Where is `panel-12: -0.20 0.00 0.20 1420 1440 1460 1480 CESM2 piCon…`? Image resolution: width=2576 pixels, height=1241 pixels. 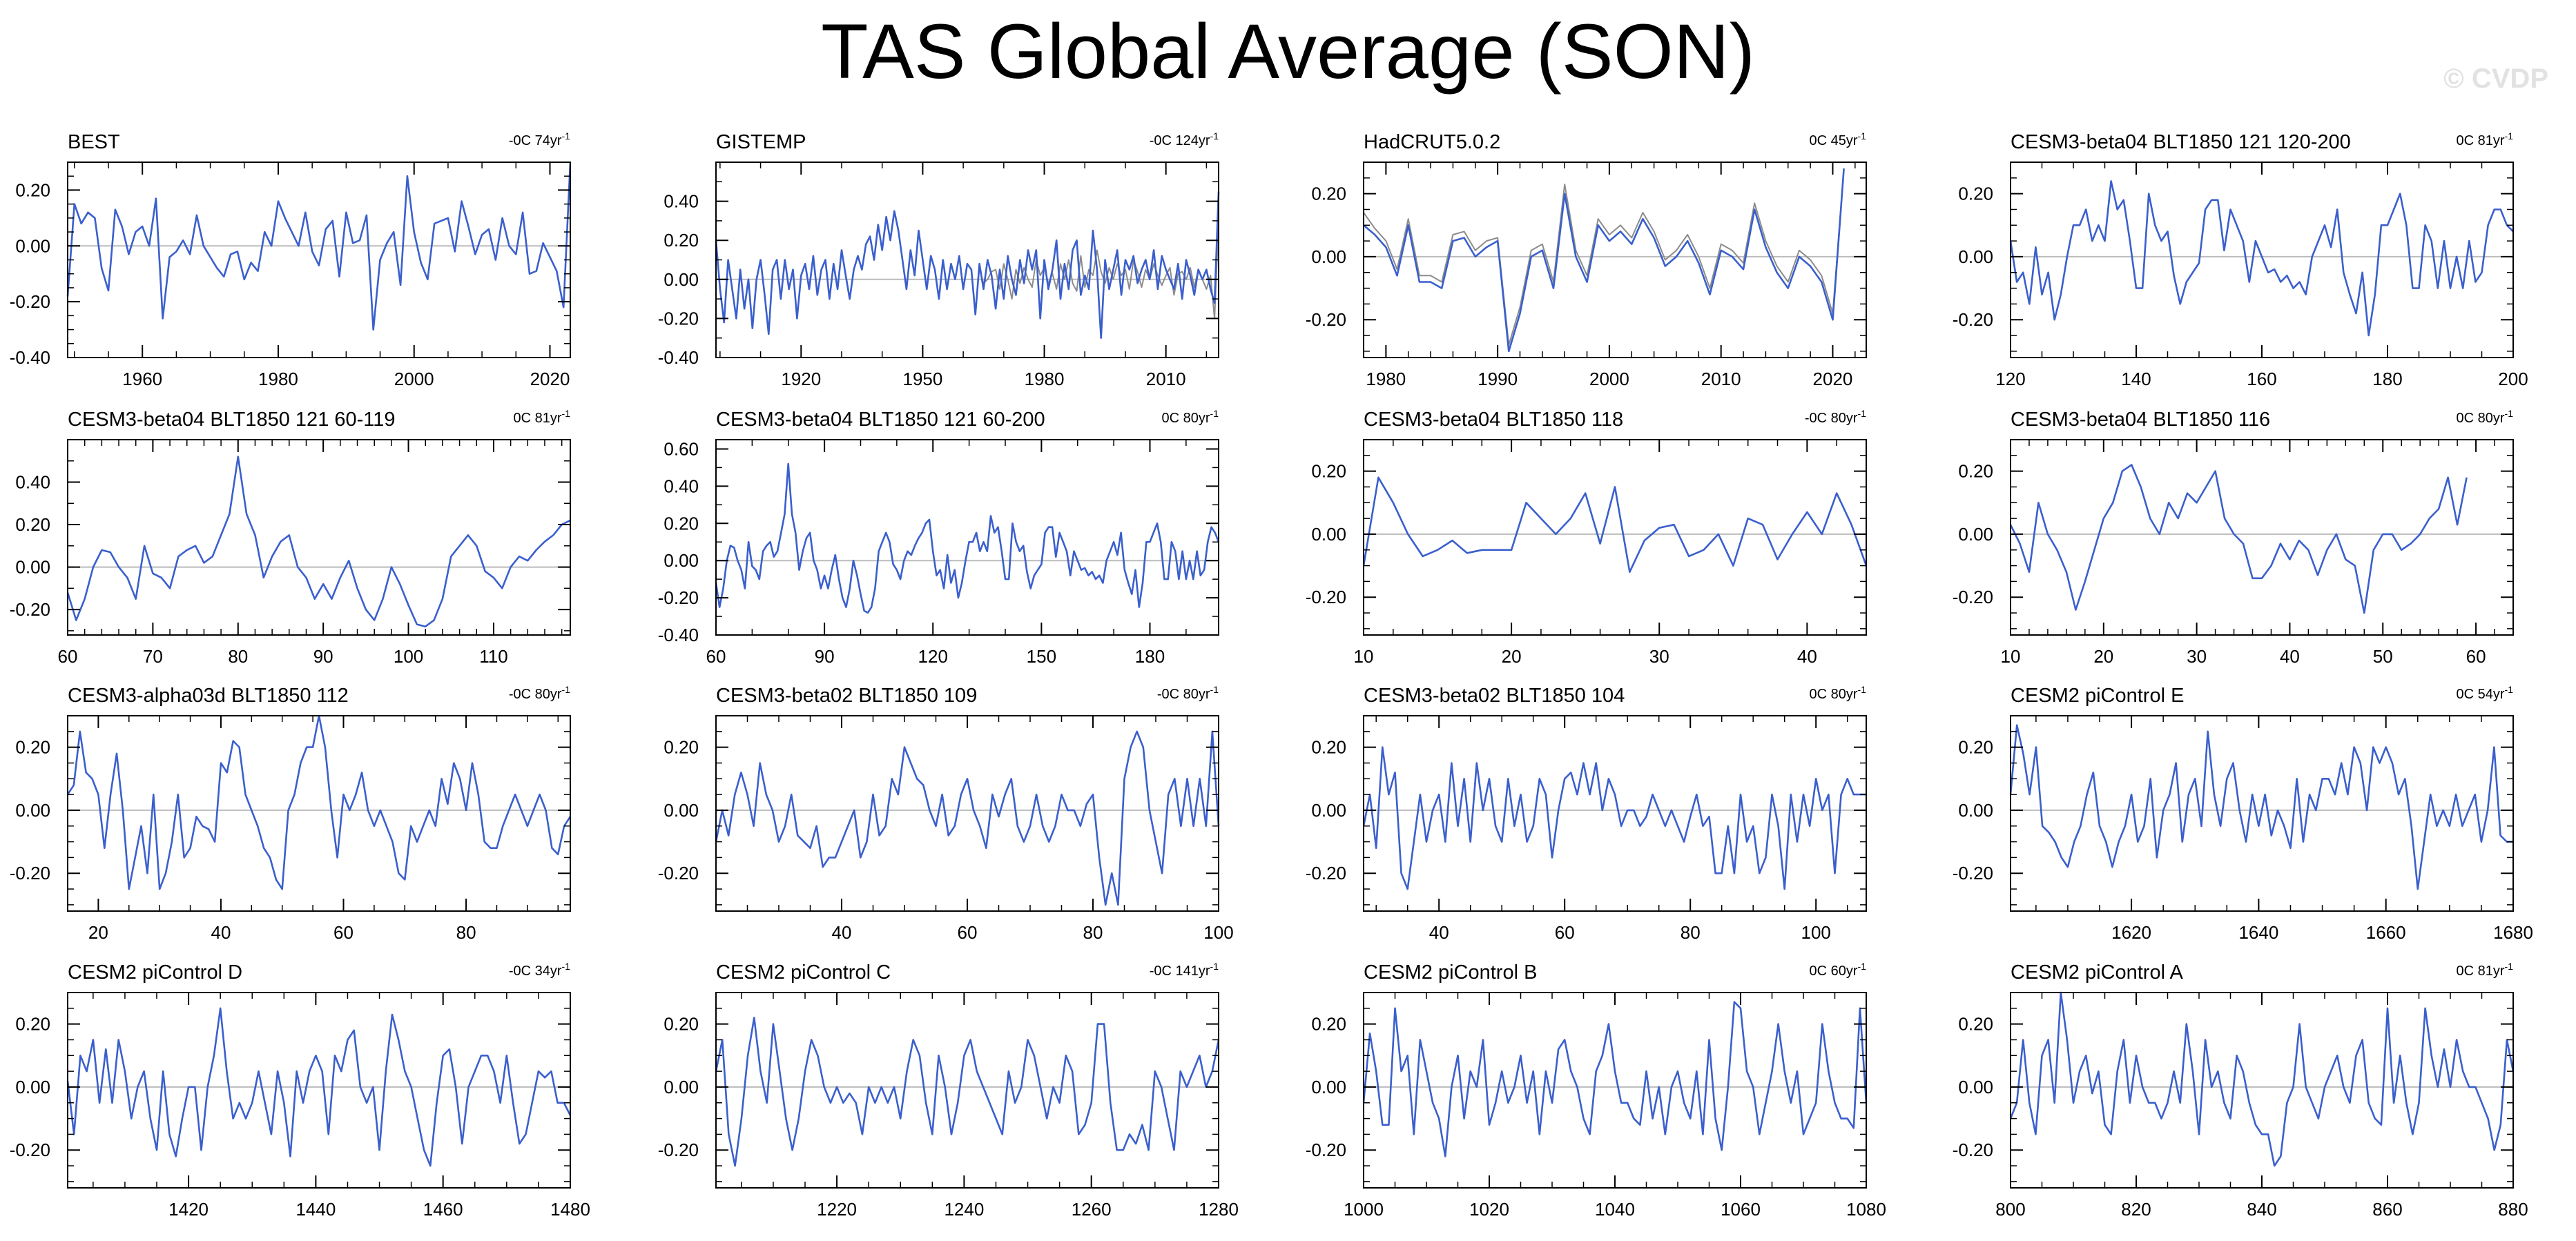
panel-12: -0.20 0.00 0.20 1420 1440 1460 1480 CESM2 piCon… is located at coordinates (300, 1090).